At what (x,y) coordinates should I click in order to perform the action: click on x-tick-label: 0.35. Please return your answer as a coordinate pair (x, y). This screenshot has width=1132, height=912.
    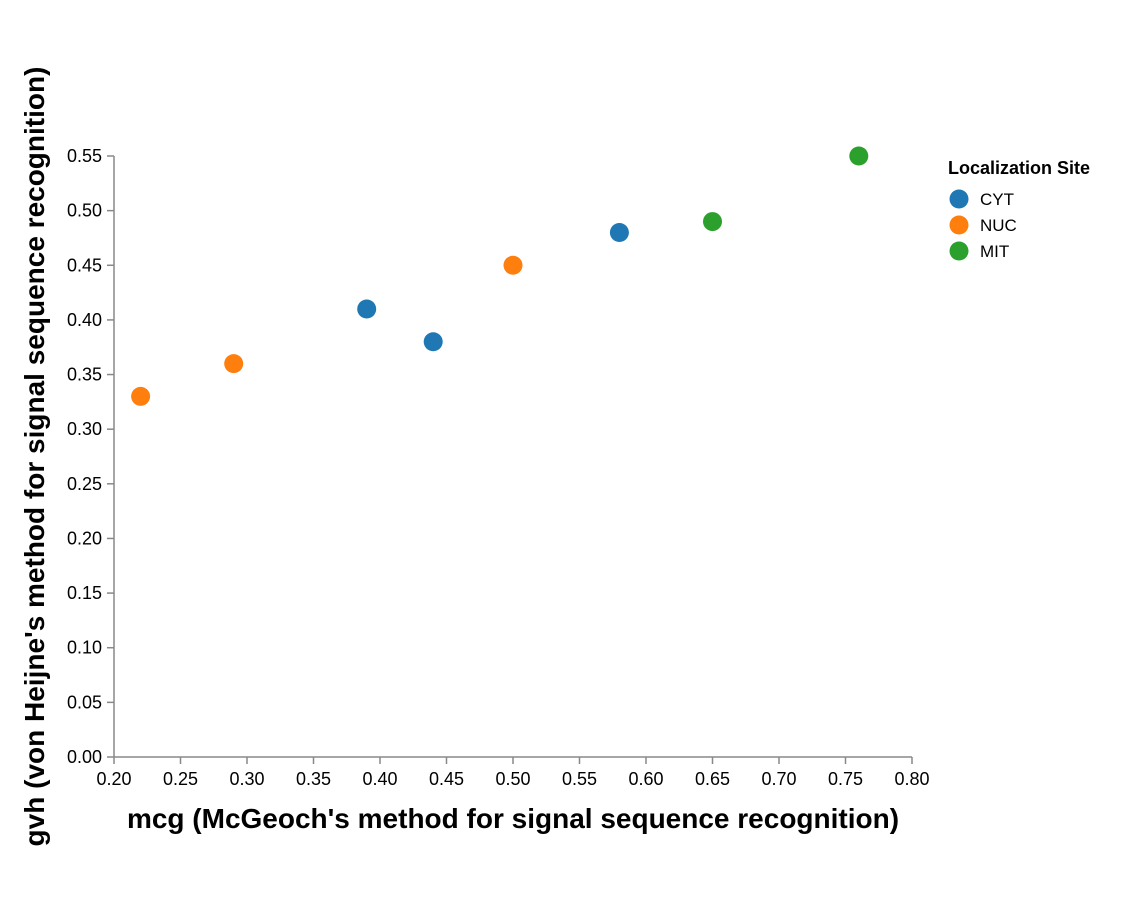
    Looking at the image, I should click on (313, 779).